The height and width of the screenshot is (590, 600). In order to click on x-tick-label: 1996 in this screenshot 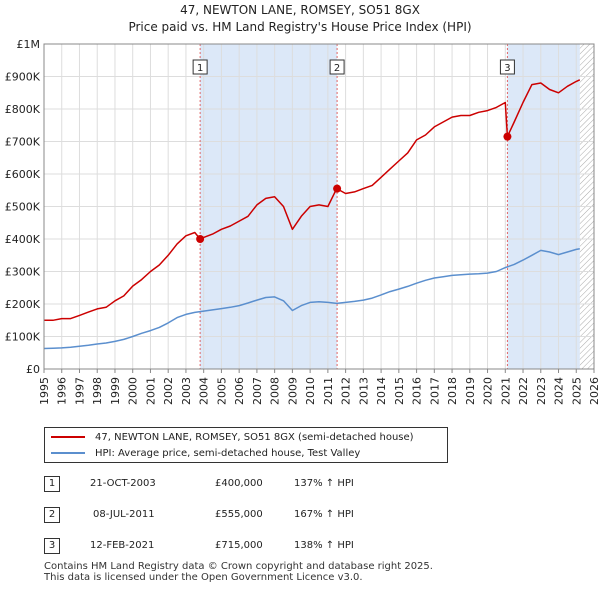, I will do `click(62, 391)`.